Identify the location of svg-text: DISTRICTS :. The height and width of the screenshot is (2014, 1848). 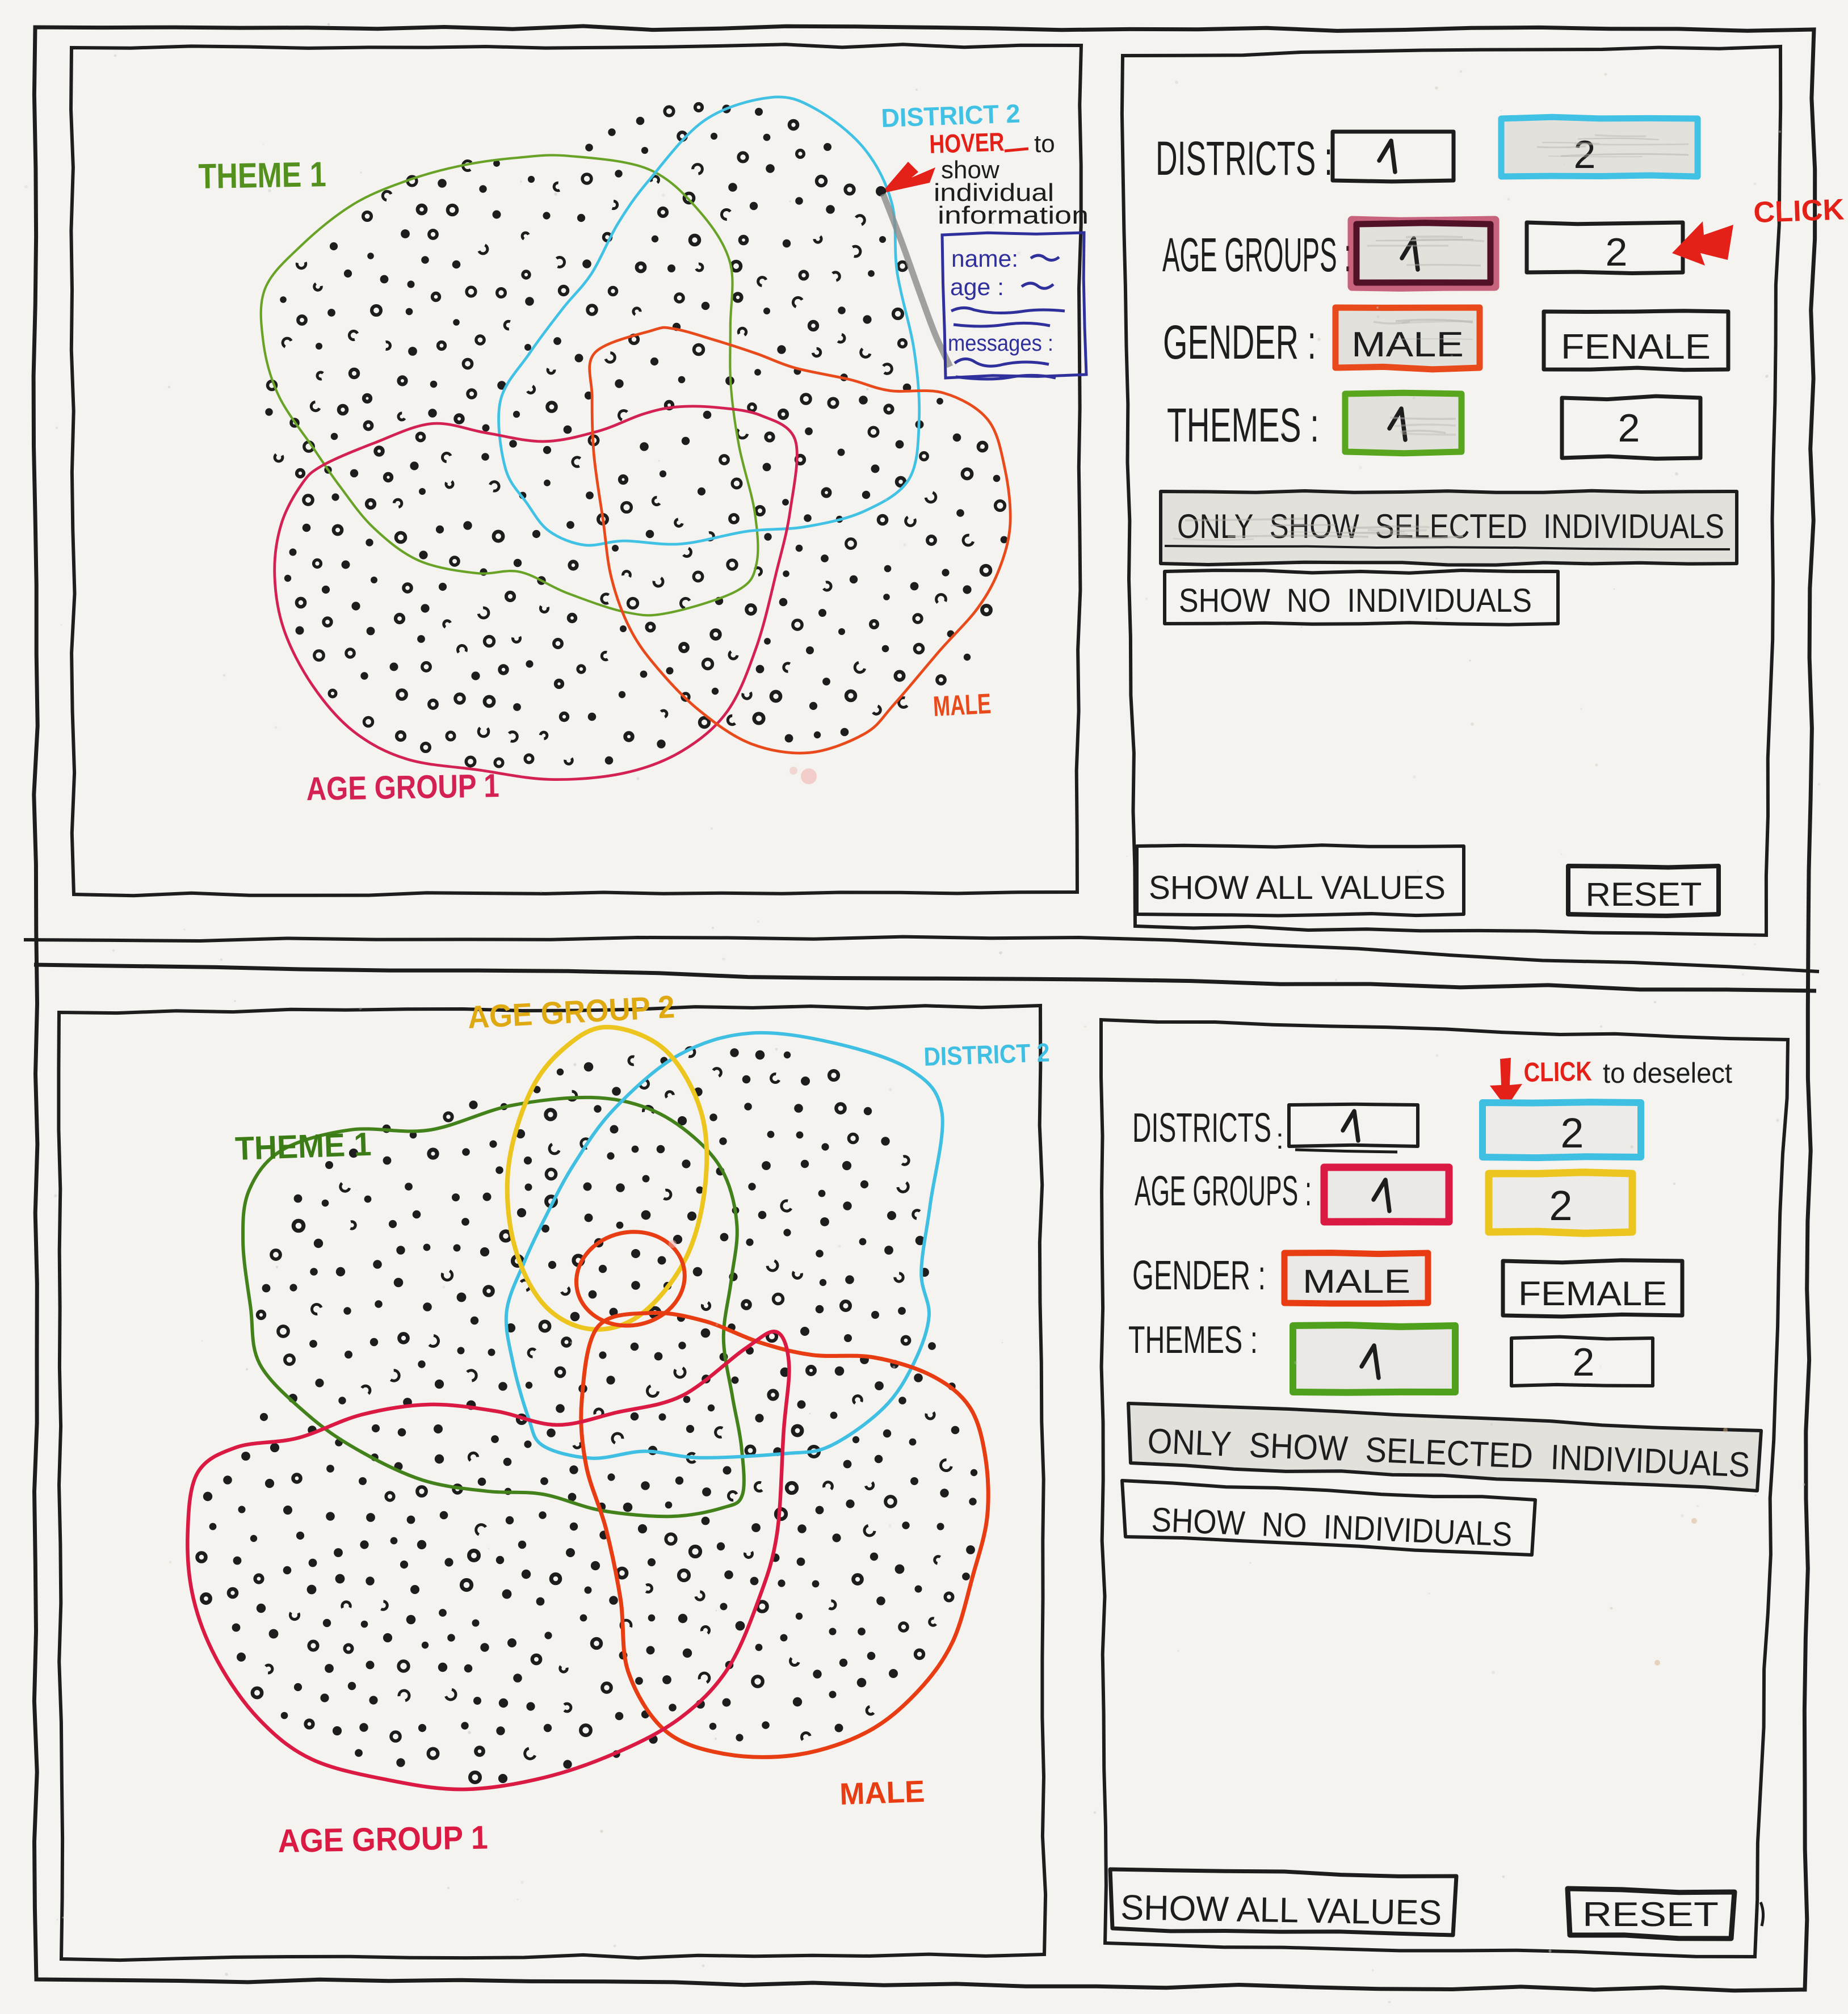
(1244, 158).